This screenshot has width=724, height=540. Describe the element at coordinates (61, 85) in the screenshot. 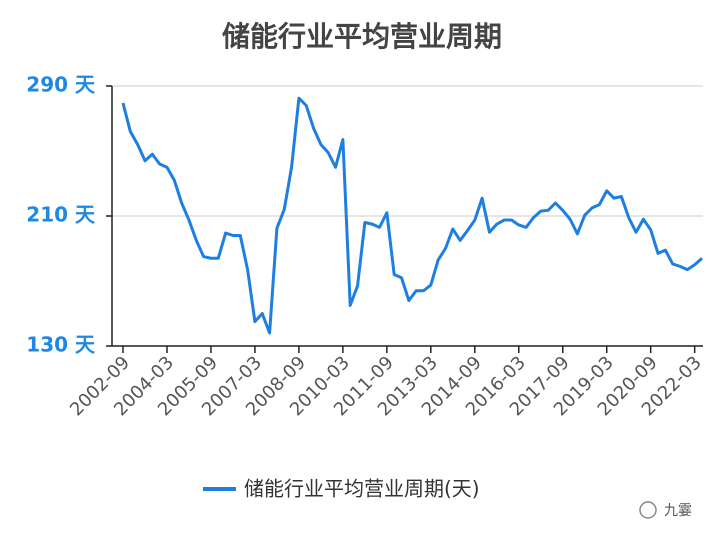

I see `y-tick-label: 290 天` at that location.